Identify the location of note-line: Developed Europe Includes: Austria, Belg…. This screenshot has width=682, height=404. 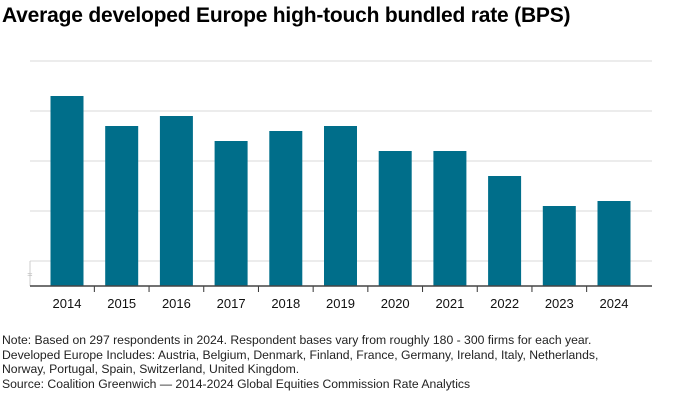
(300, 354).